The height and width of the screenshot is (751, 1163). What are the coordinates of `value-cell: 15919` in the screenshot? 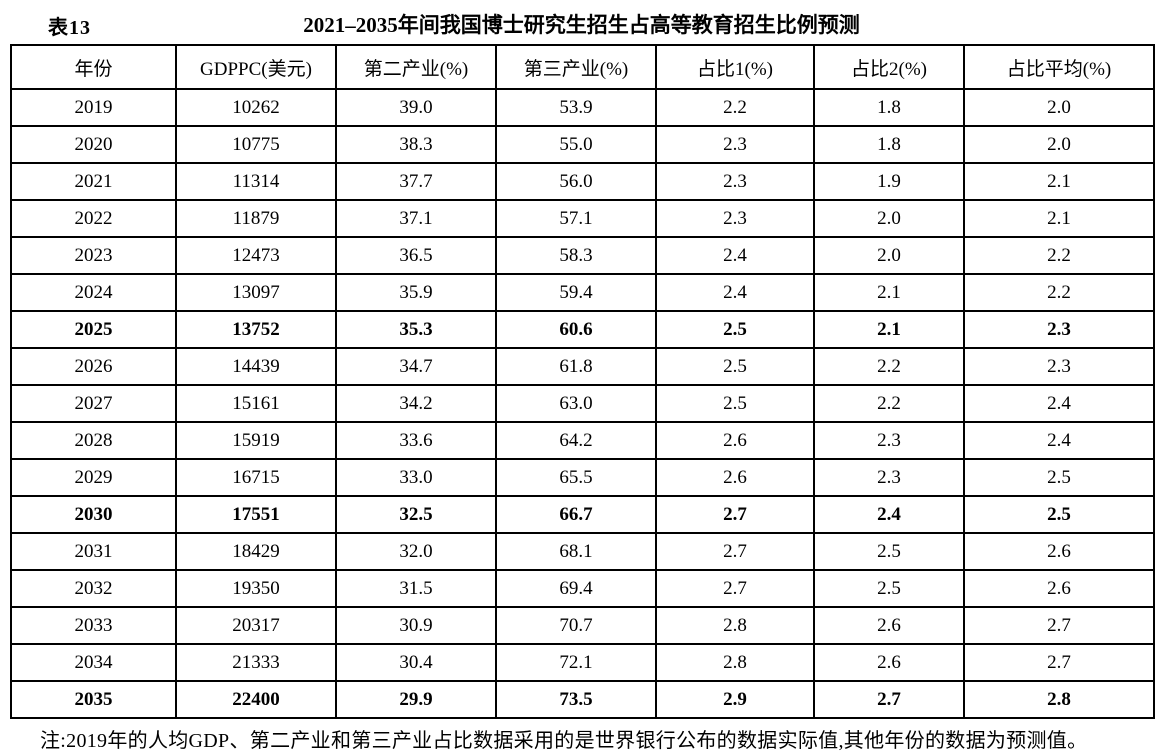 It's located at (256, 440).